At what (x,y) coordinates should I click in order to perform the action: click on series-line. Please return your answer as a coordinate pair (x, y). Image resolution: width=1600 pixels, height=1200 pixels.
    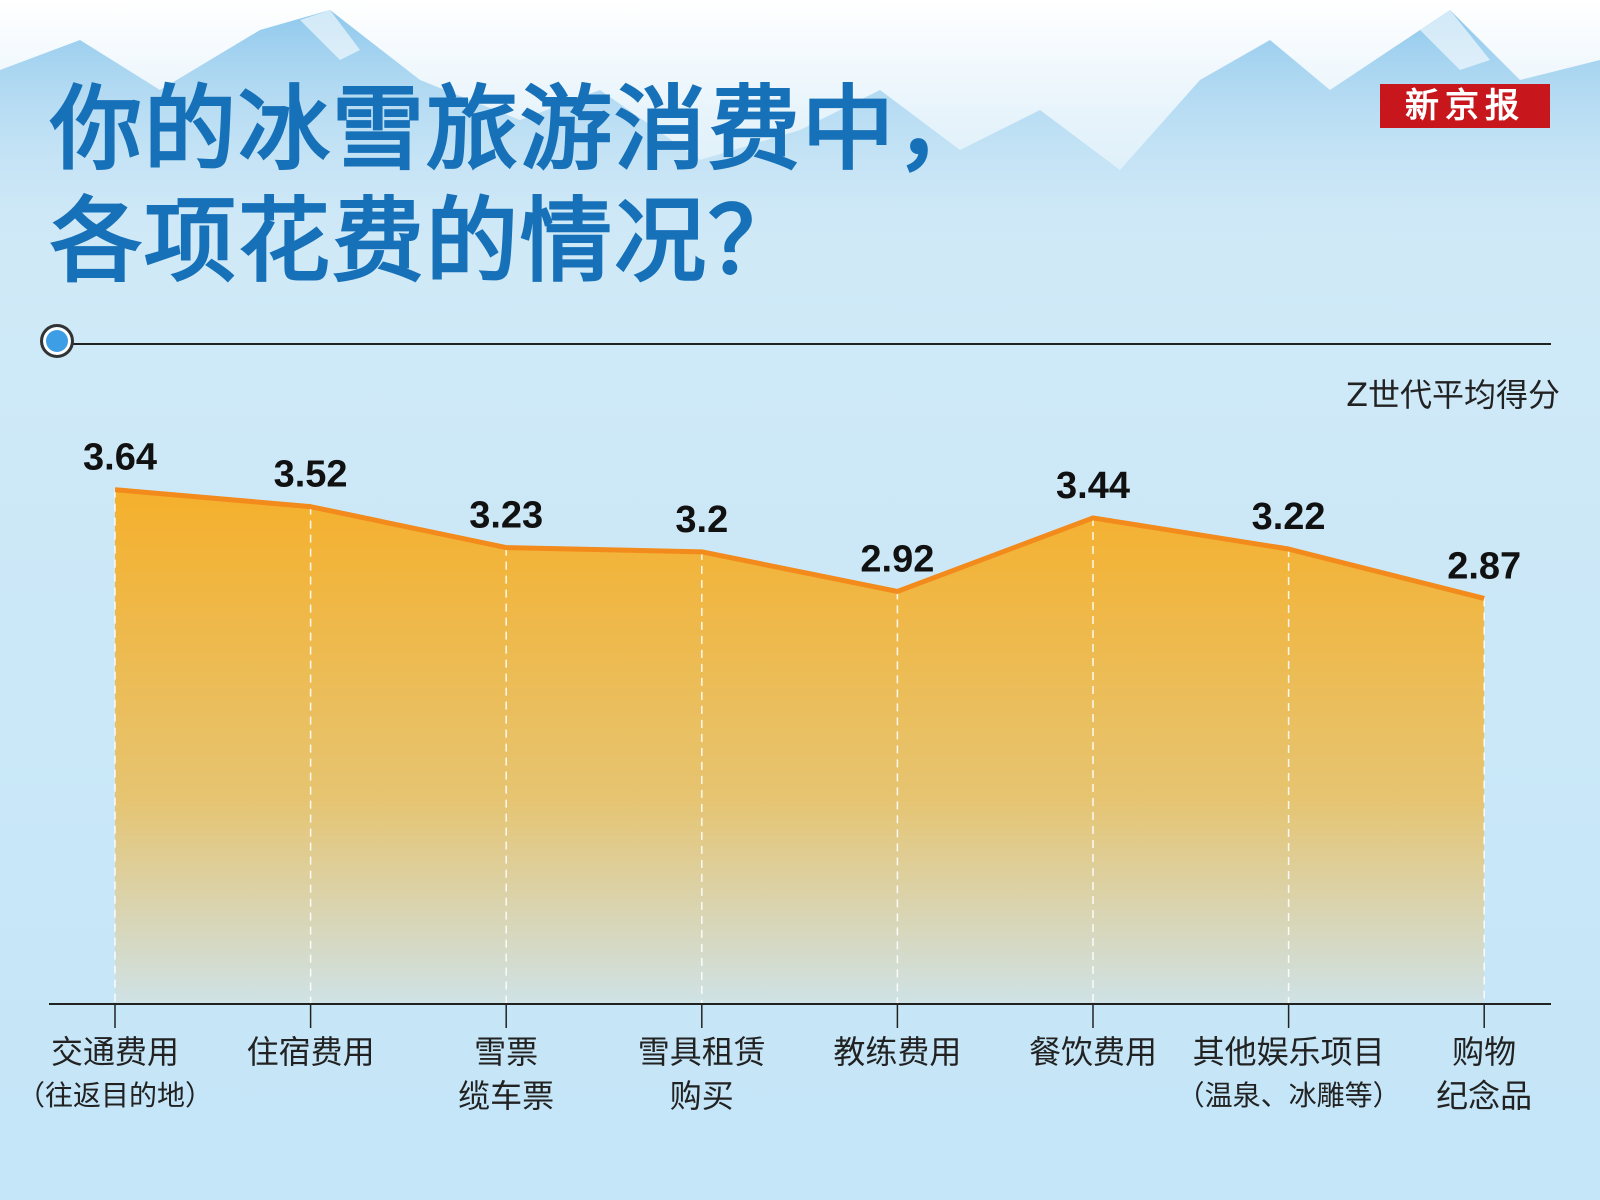
    Looking at the image, I should click on (799, 544).